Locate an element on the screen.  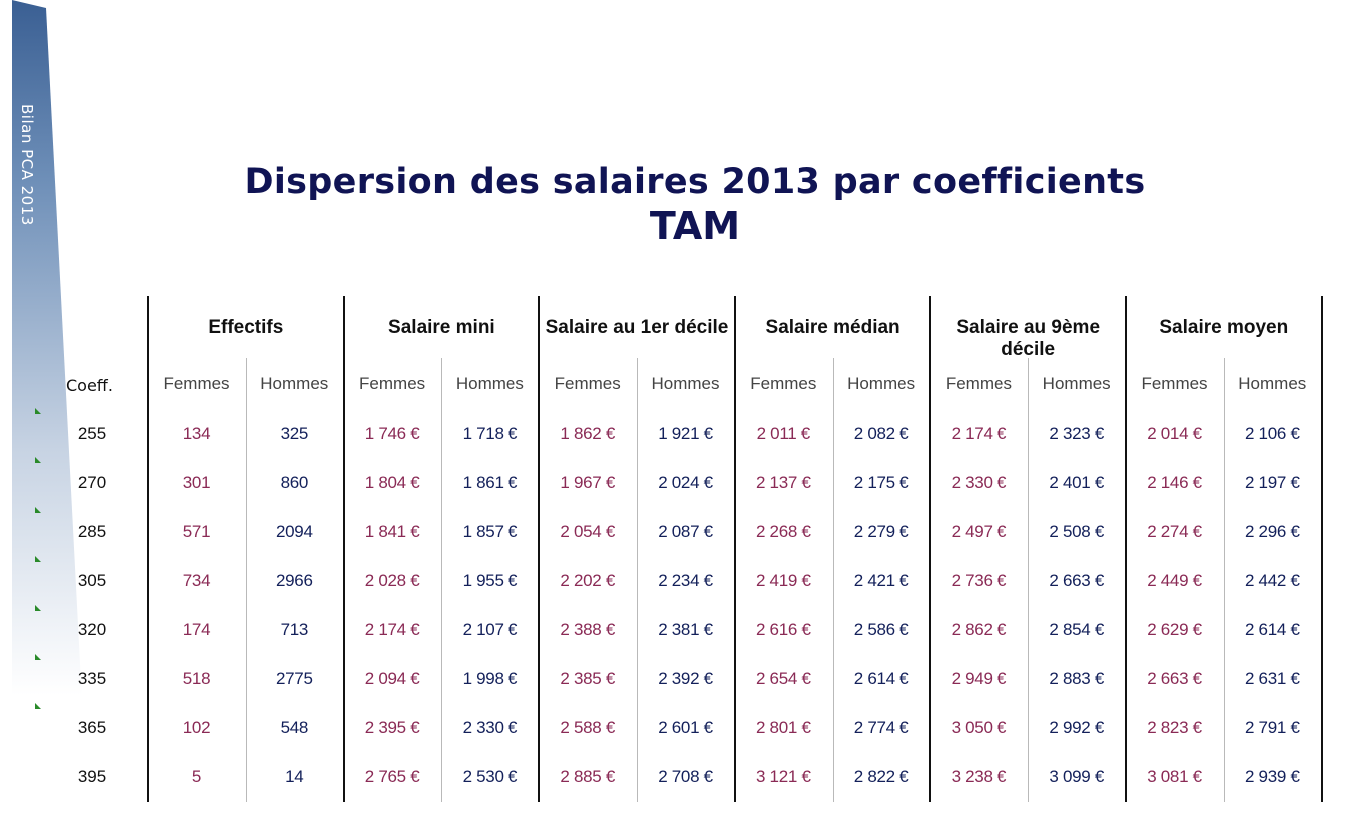
femmes-cell: 3 238 € is located at coordinates (979, 776).